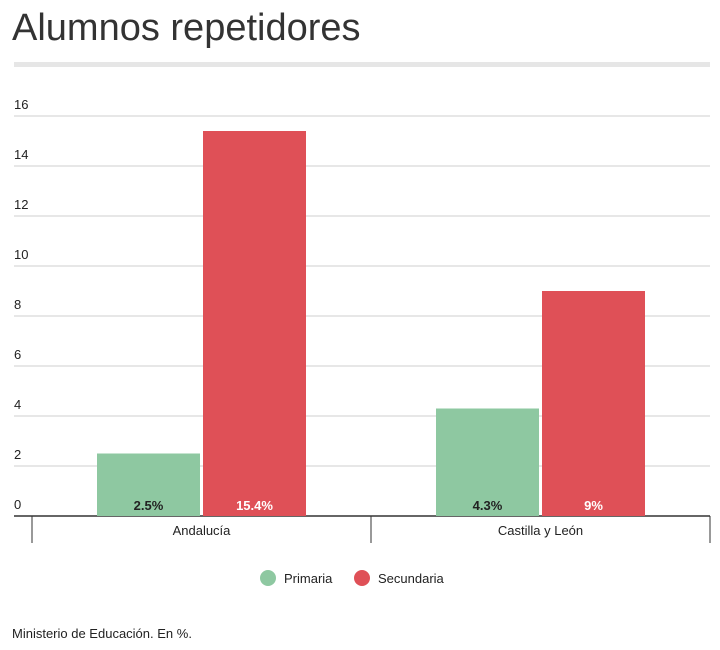 This screenshot has height=650, width=720. Describe the element at coordinates (17, 354) in the screenshot. I see `y-tick-label: 6` at that location.